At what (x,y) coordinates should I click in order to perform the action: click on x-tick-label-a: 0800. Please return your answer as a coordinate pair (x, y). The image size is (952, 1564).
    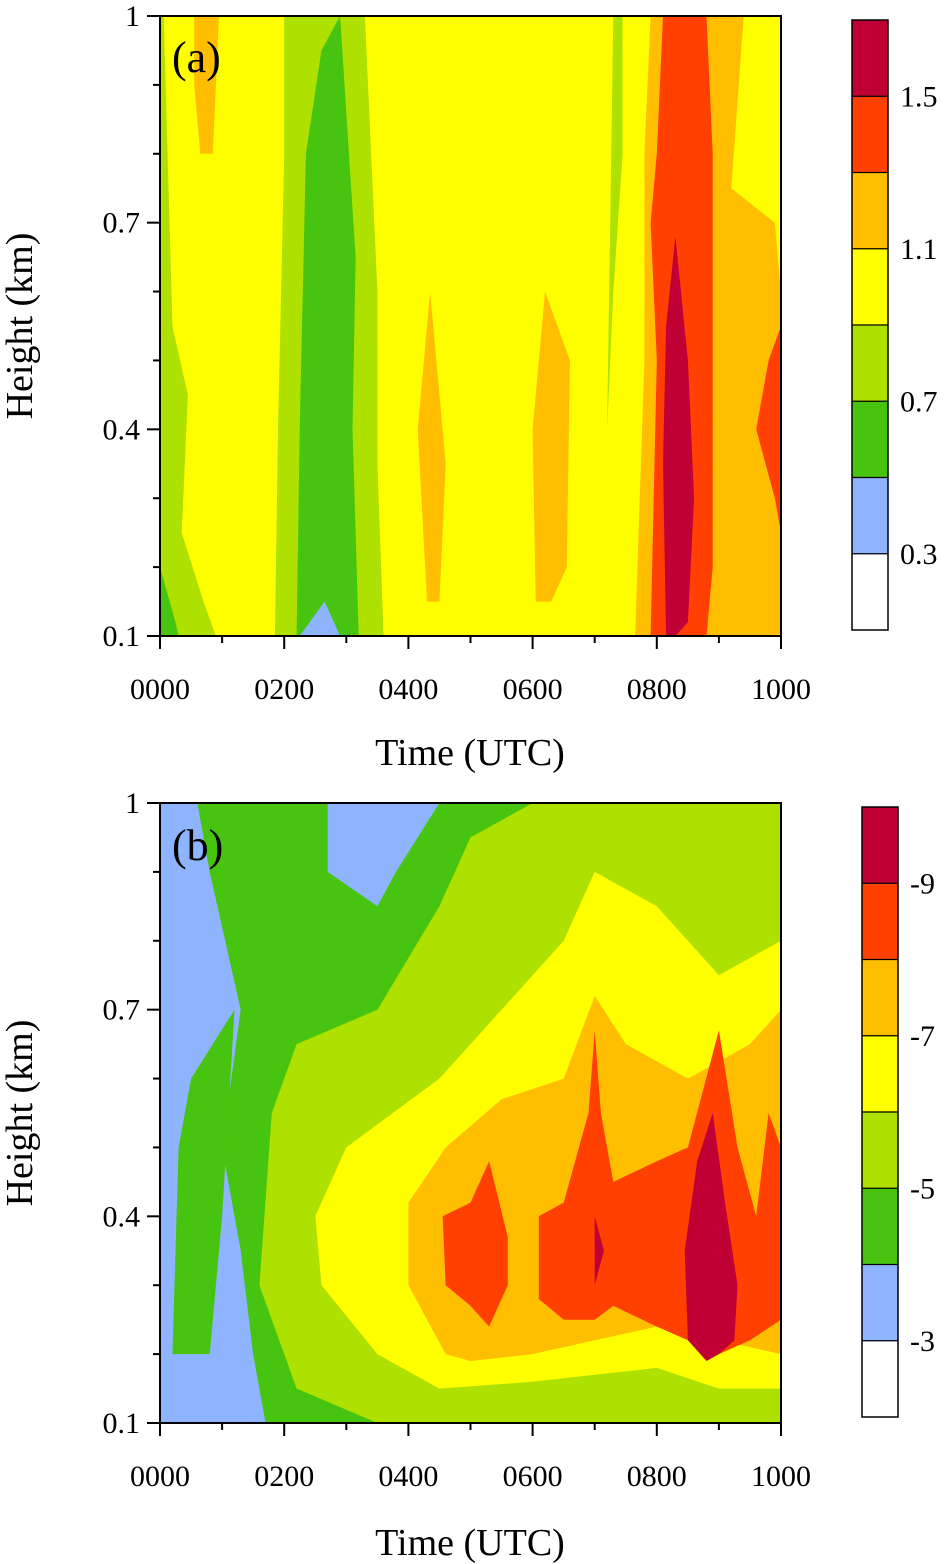
    Looking at the image, I should click on (657, 689).